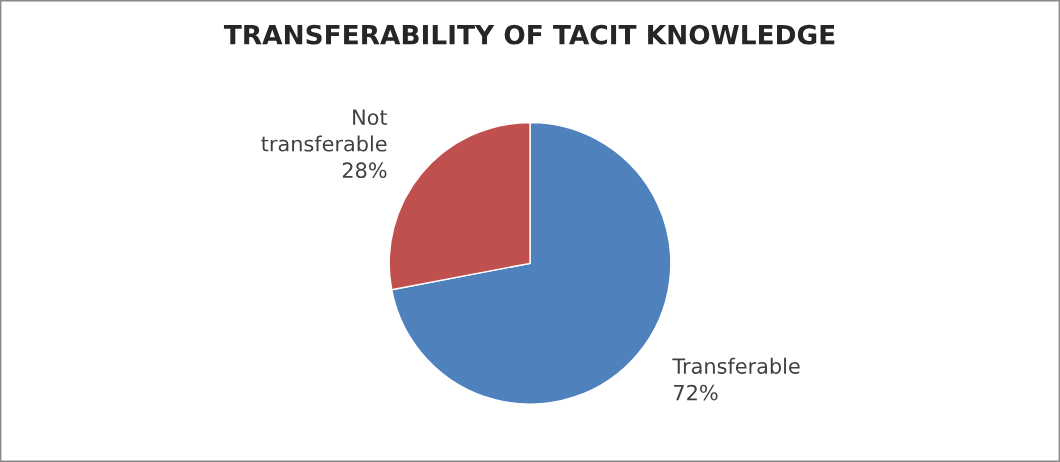 The height and width of the screenshot is (462, 1060). What do you see at coordinates (736, 365) in the screenshot?
I see `slice-label: Transferable` at bounding box center [736, 365].